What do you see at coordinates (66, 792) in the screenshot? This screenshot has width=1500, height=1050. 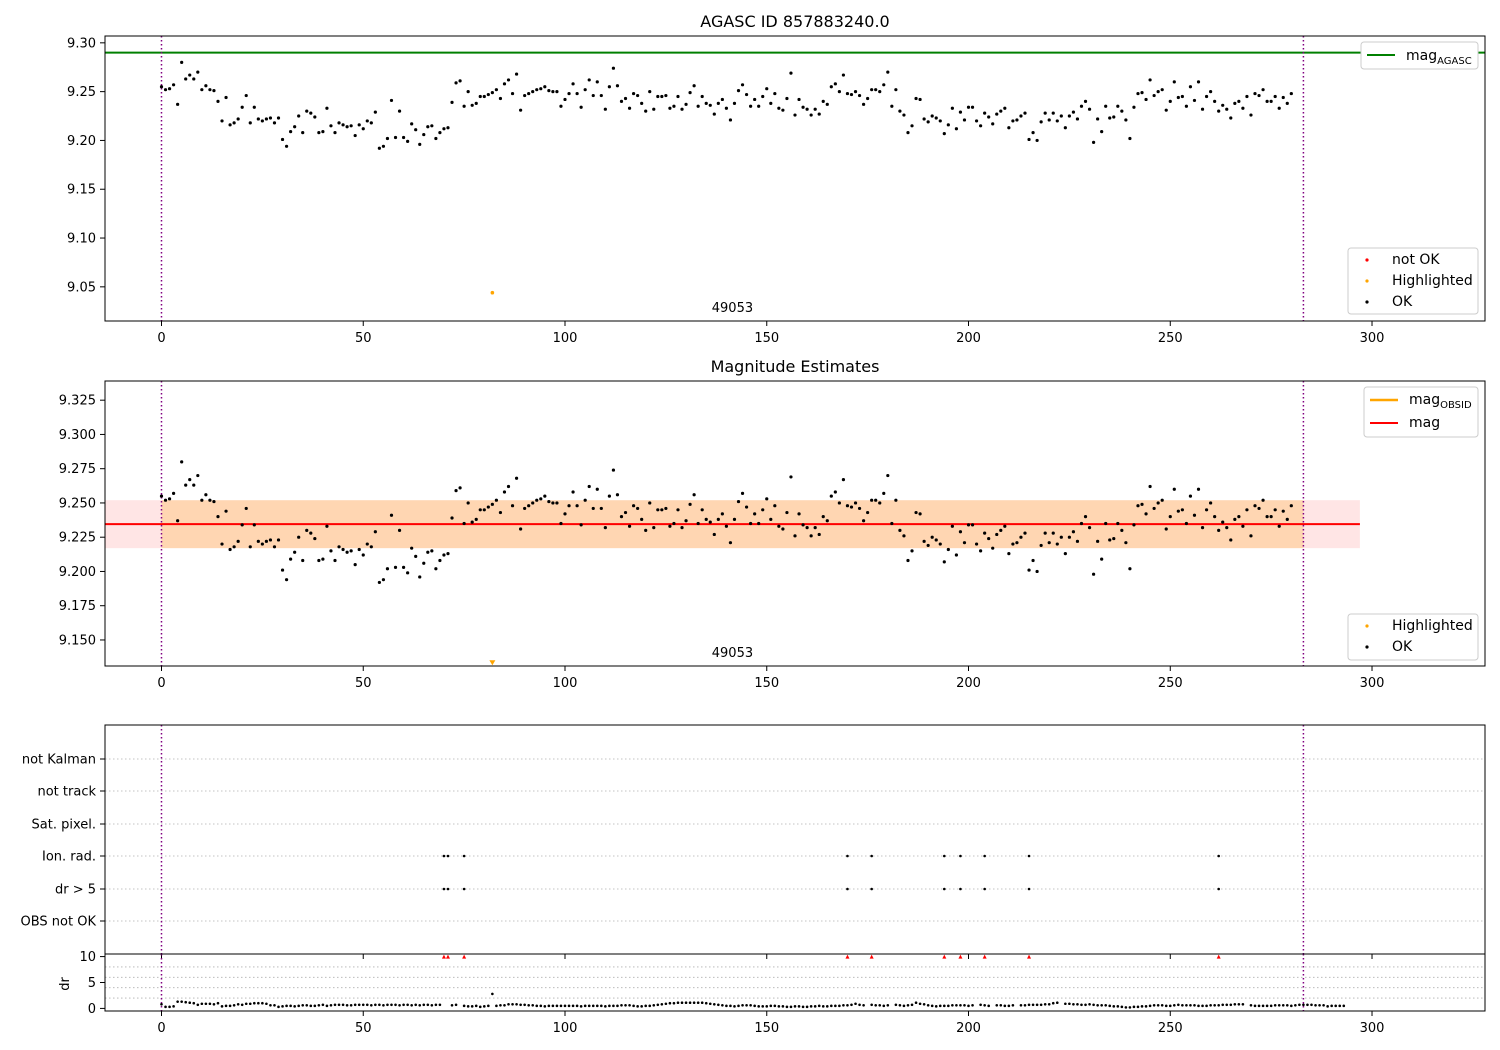 I see `flag-row-label: not track` at bounding box center [66, 792].